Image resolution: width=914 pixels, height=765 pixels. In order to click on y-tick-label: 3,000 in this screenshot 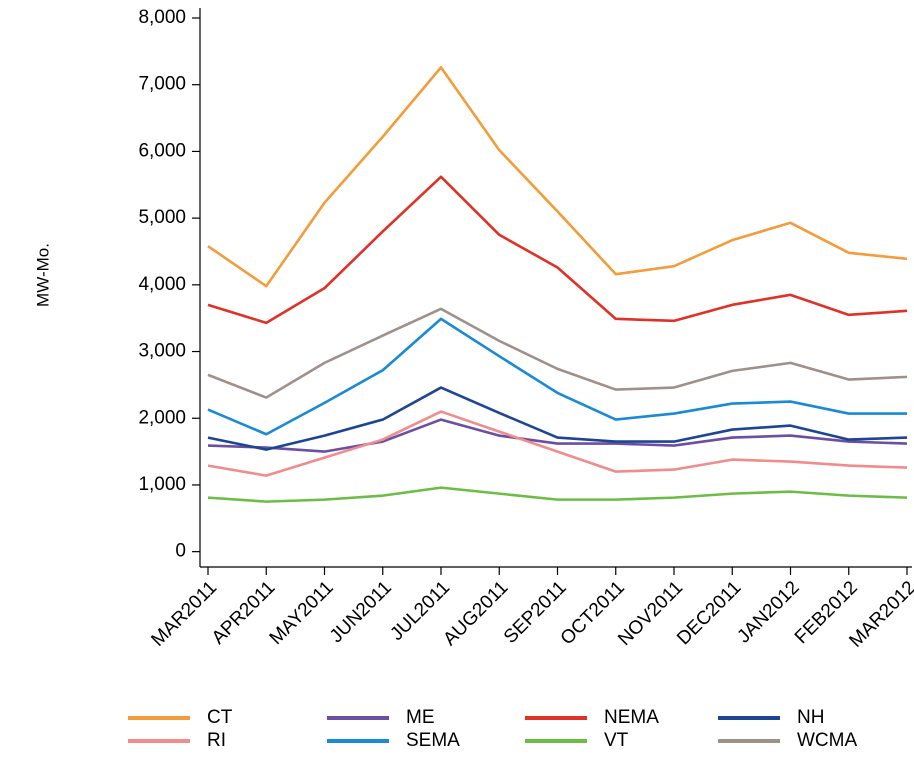, I will do `click(162, 351)`.